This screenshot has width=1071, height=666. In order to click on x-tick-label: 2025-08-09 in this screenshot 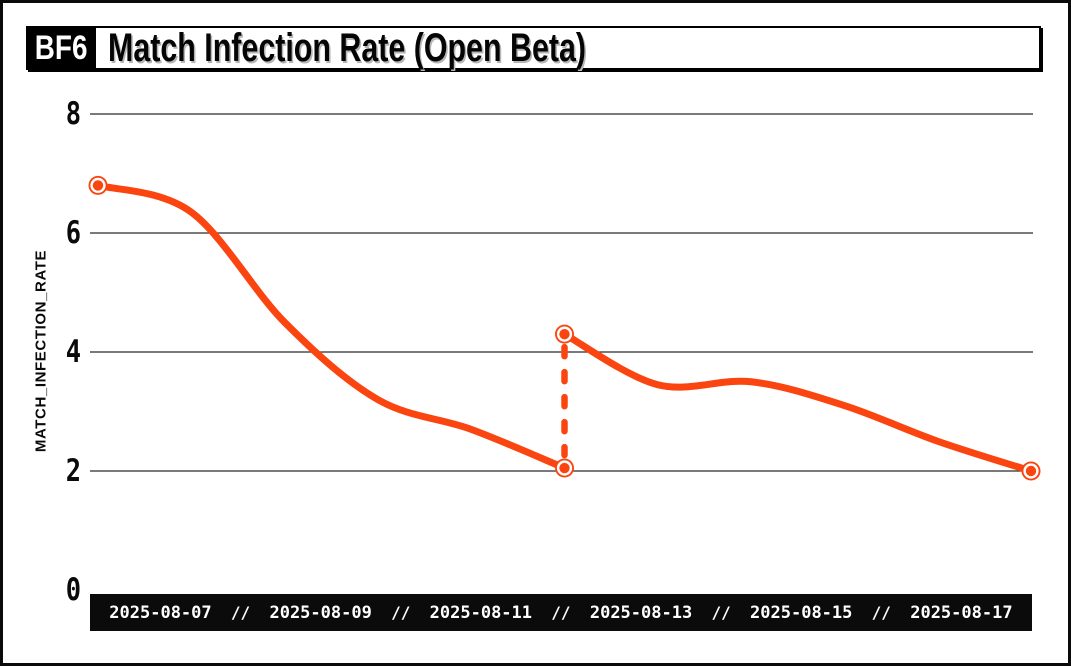, I will do `click(320, 612)`.